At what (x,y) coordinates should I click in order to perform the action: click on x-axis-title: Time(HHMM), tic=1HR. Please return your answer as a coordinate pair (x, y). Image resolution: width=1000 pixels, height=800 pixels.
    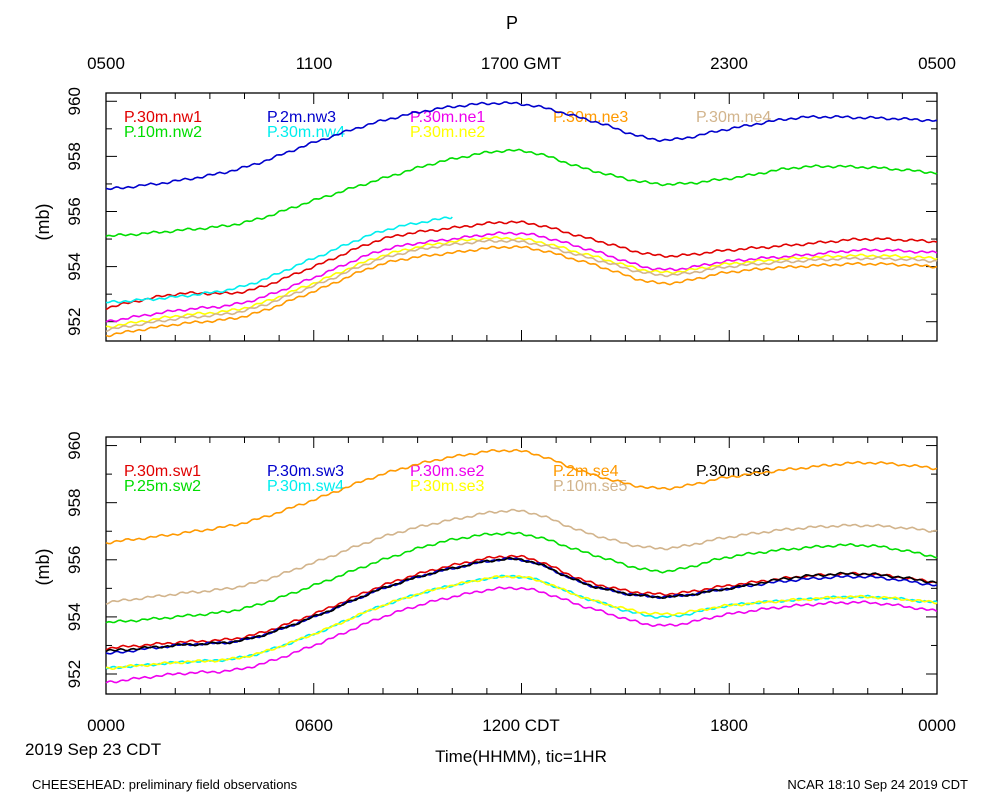
    Looking at the image, I should click on (521, 756).